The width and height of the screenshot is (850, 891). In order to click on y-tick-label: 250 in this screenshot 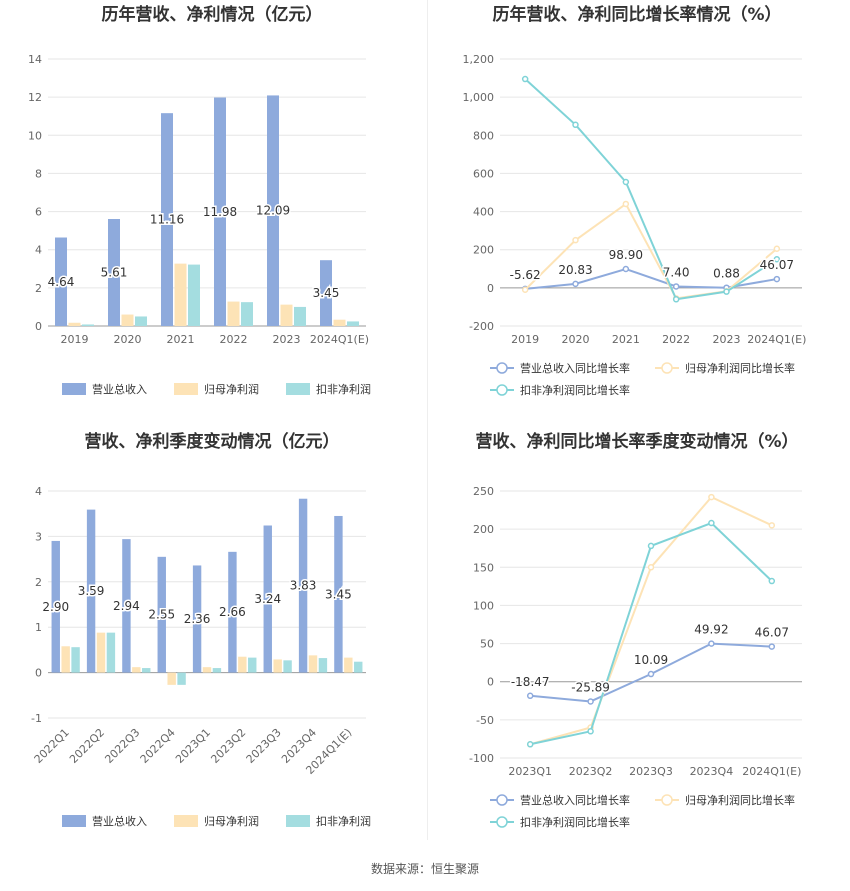, I will do `click(483, 491)`.